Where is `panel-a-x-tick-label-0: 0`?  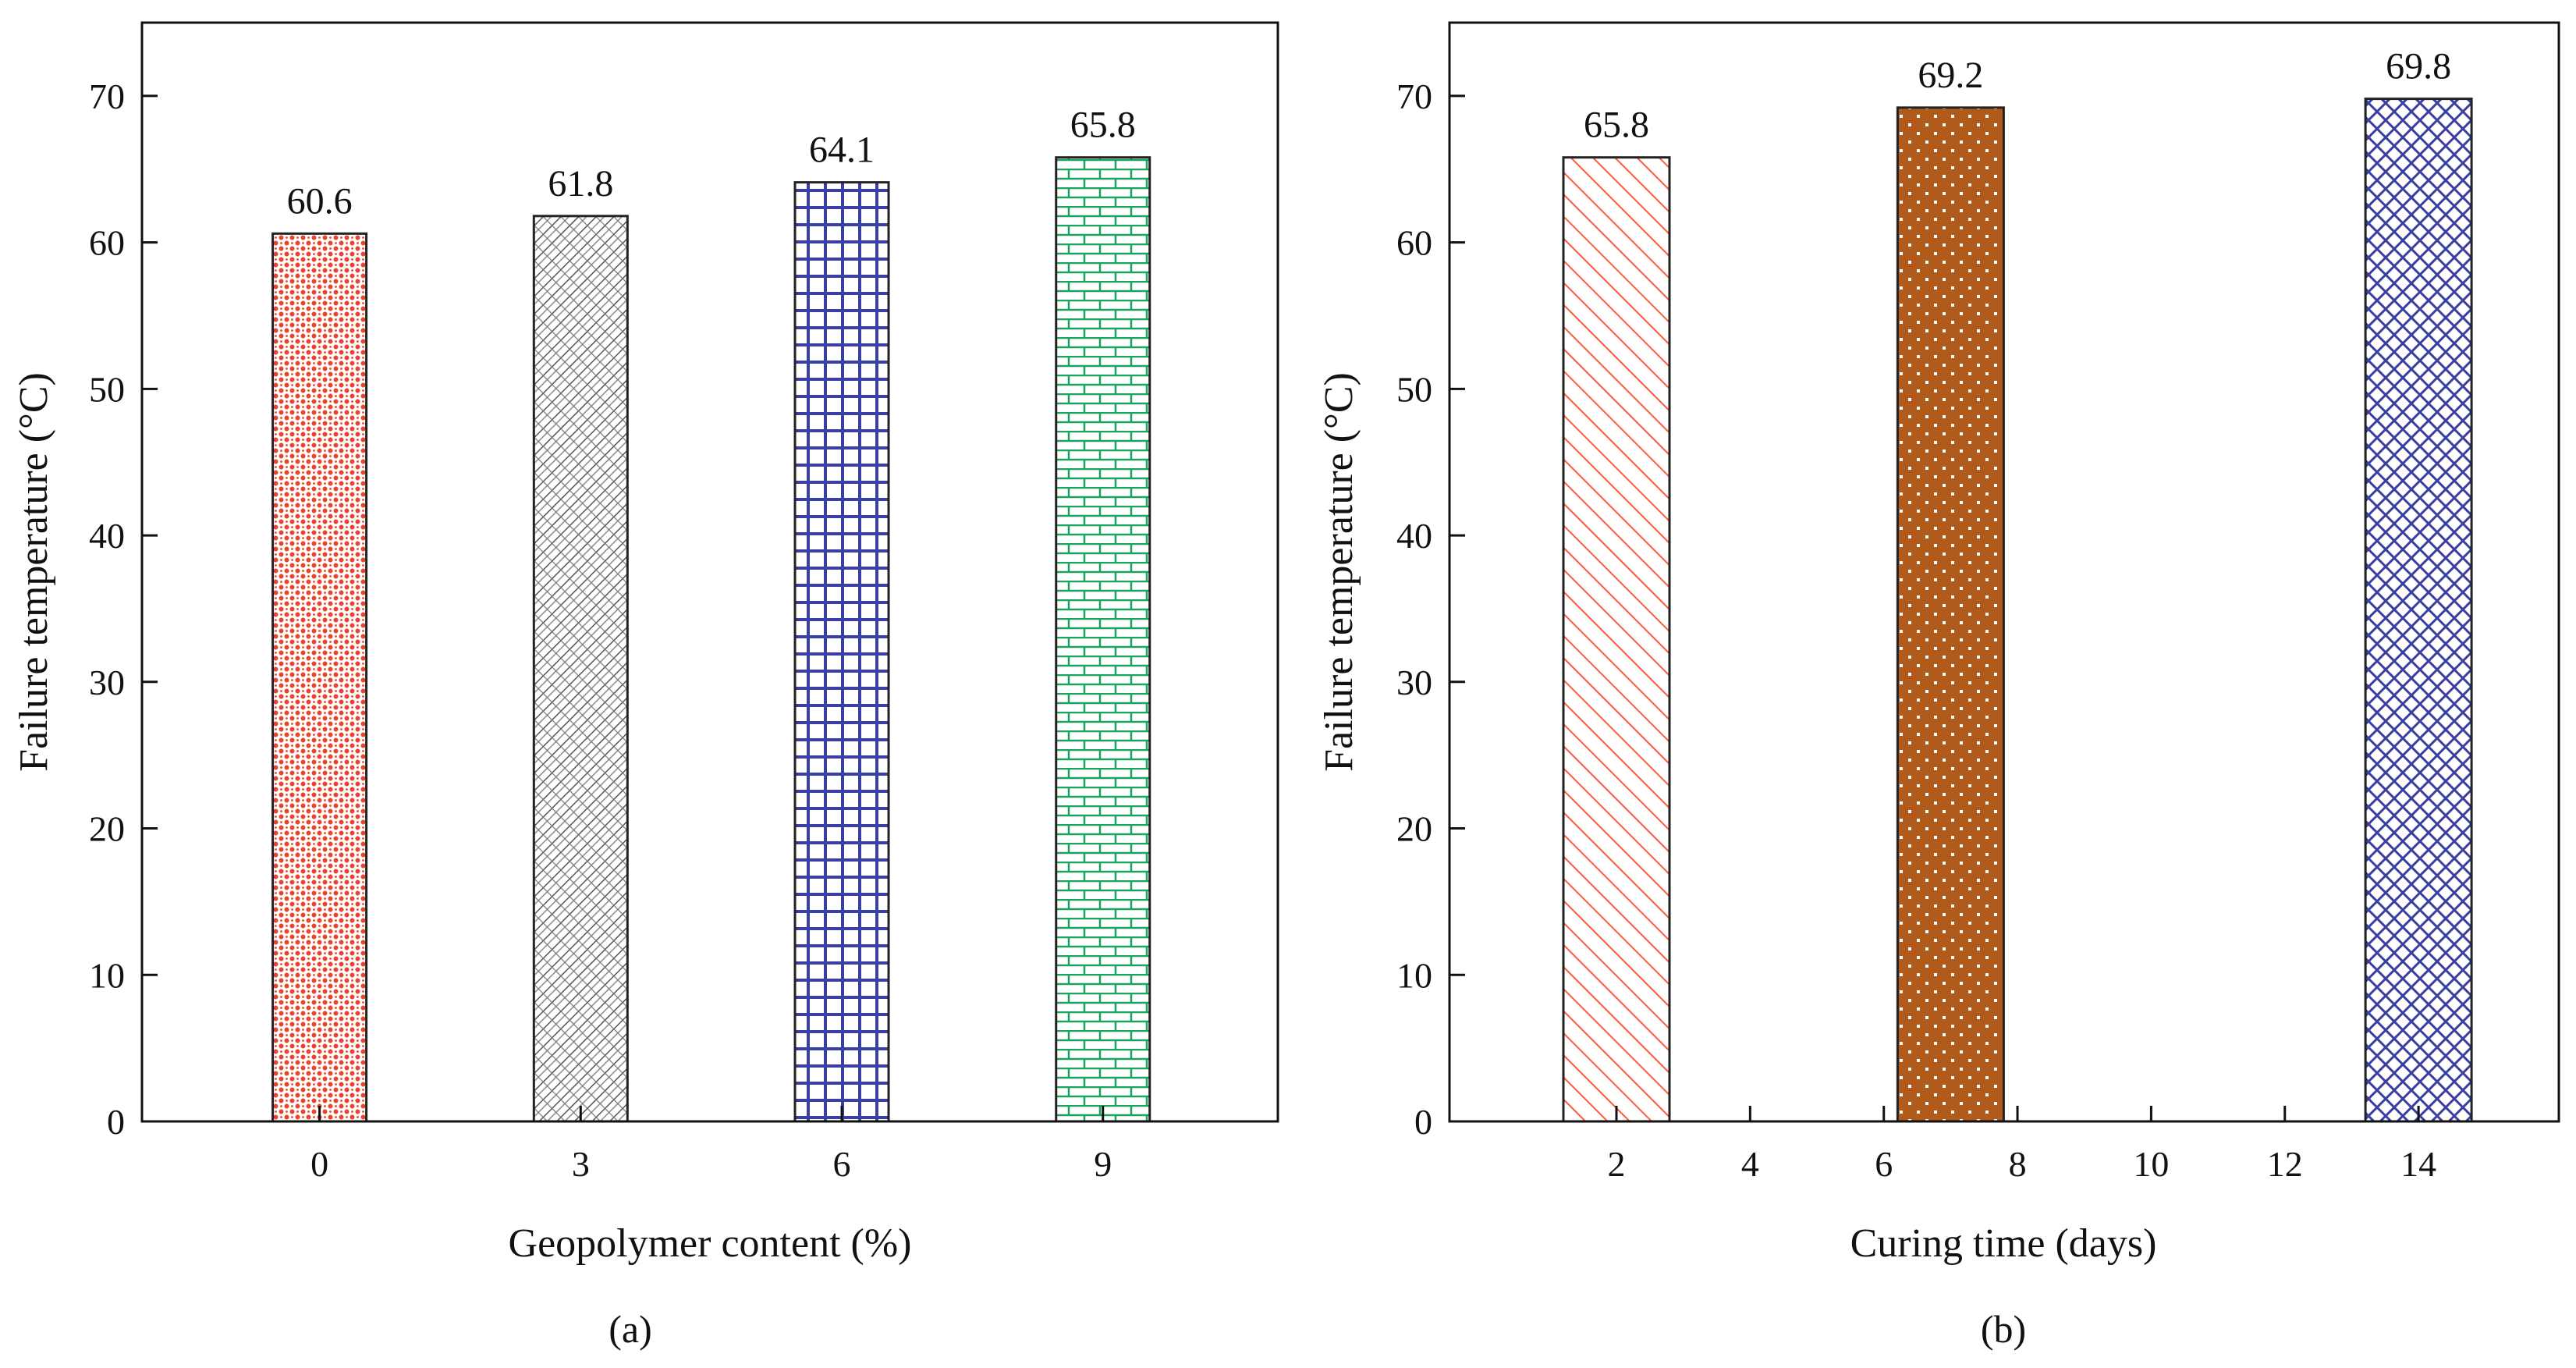
panel-a-x-tick-label-0: 0 is located at coordinates (319, 1164).